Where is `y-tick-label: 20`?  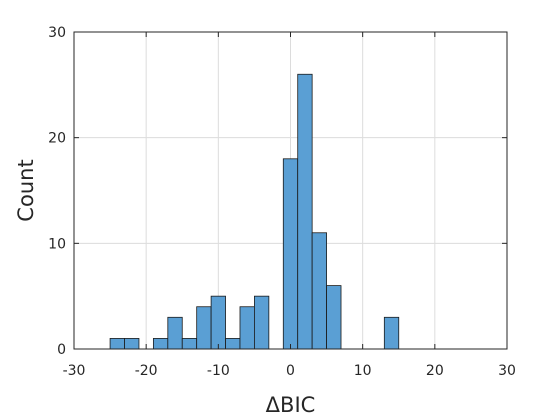 y-tick-label: 20 is located at coordinates (57, 139).